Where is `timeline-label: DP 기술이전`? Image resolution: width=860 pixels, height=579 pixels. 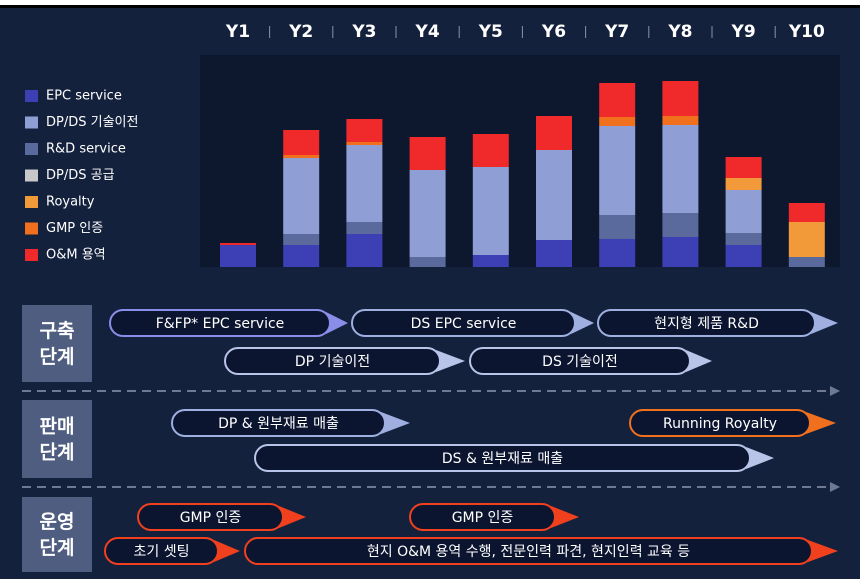
timeline-label: DP 기술이전 is located at coordinates (332, 362).